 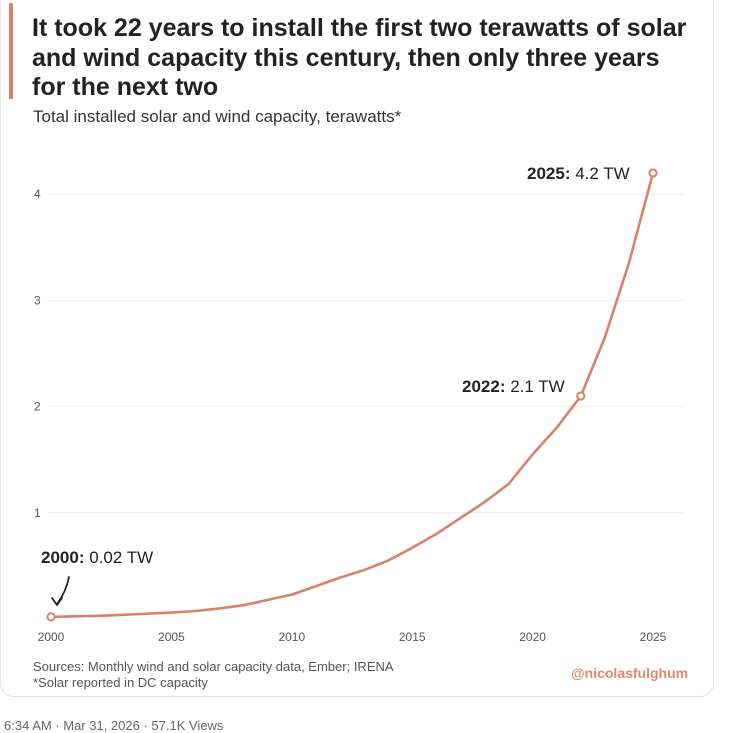 I want to click on annotation-arrowhead, so click(x=57, y=602).